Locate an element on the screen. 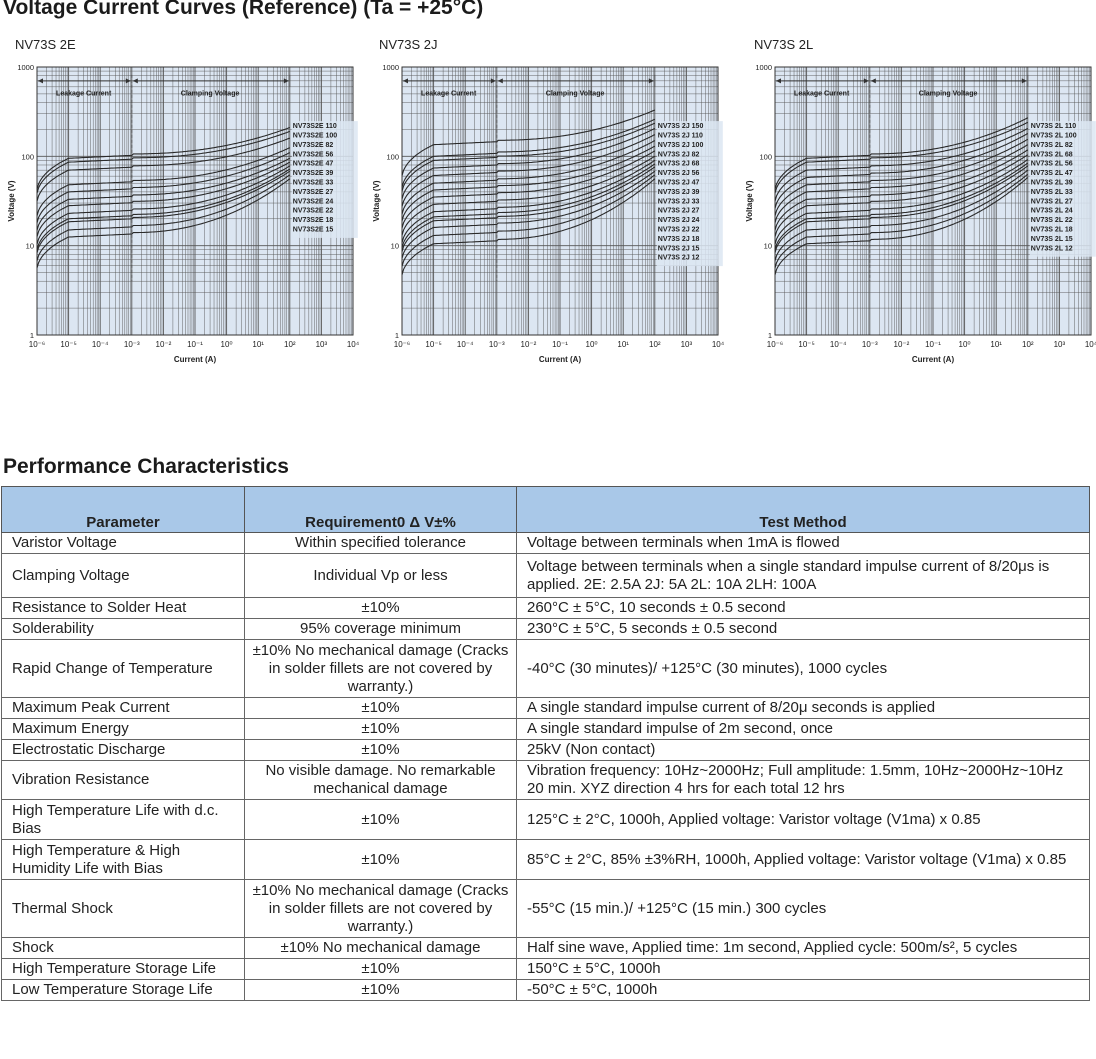 Image resolution: width=1096 pixels, height=1059 pixels. legend-entry: NV73S 2J 22 is located at coordinates (679, 229).